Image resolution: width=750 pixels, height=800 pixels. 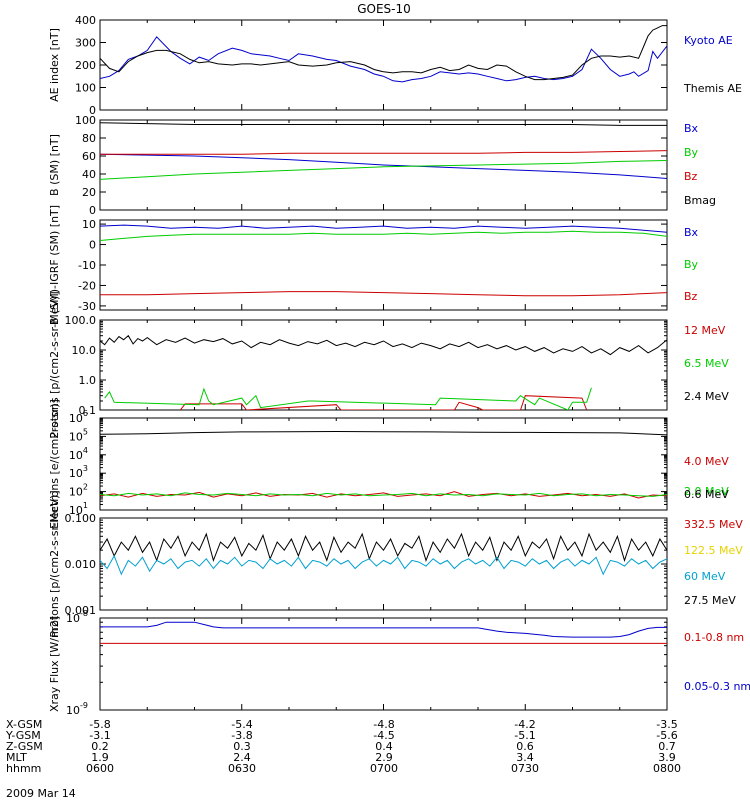 What do you see at coordinates (712, 88) in the screenshot?
I see `legend-entry: Themis AE` at bounding box center [712, 88].